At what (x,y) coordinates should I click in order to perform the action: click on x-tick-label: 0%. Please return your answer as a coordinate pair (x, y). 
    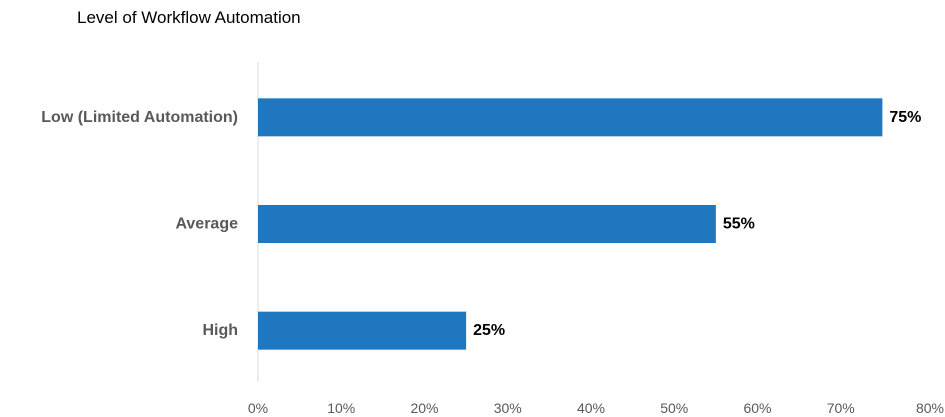
    Looking at the image, I should click on (258, 408).